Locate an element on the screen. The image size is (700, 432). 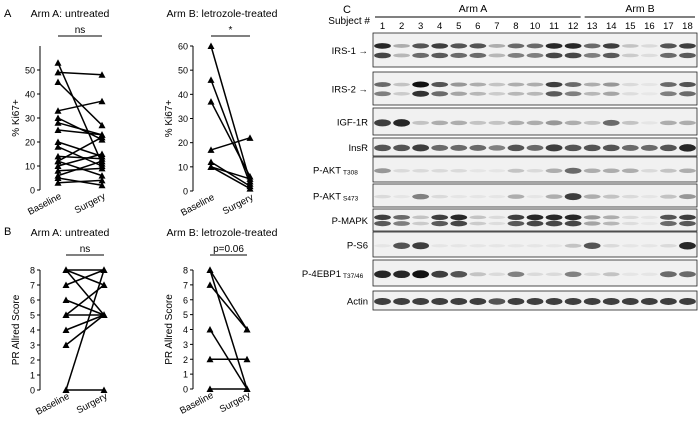
significance-label: ns is located at coordinates (85, 249).